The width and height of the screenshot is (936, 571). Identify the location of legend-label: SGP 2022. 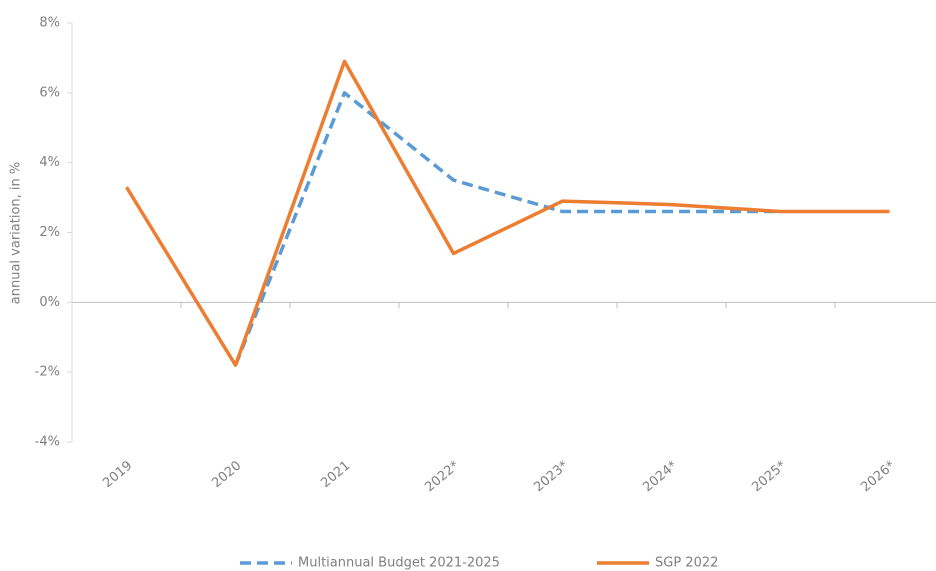
(686, 563).